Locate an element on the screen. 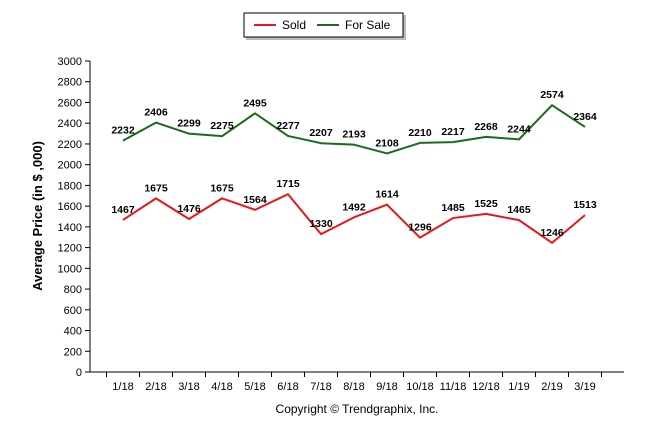  x-tick-label: 7/18 is located at coordinates (320, 387).